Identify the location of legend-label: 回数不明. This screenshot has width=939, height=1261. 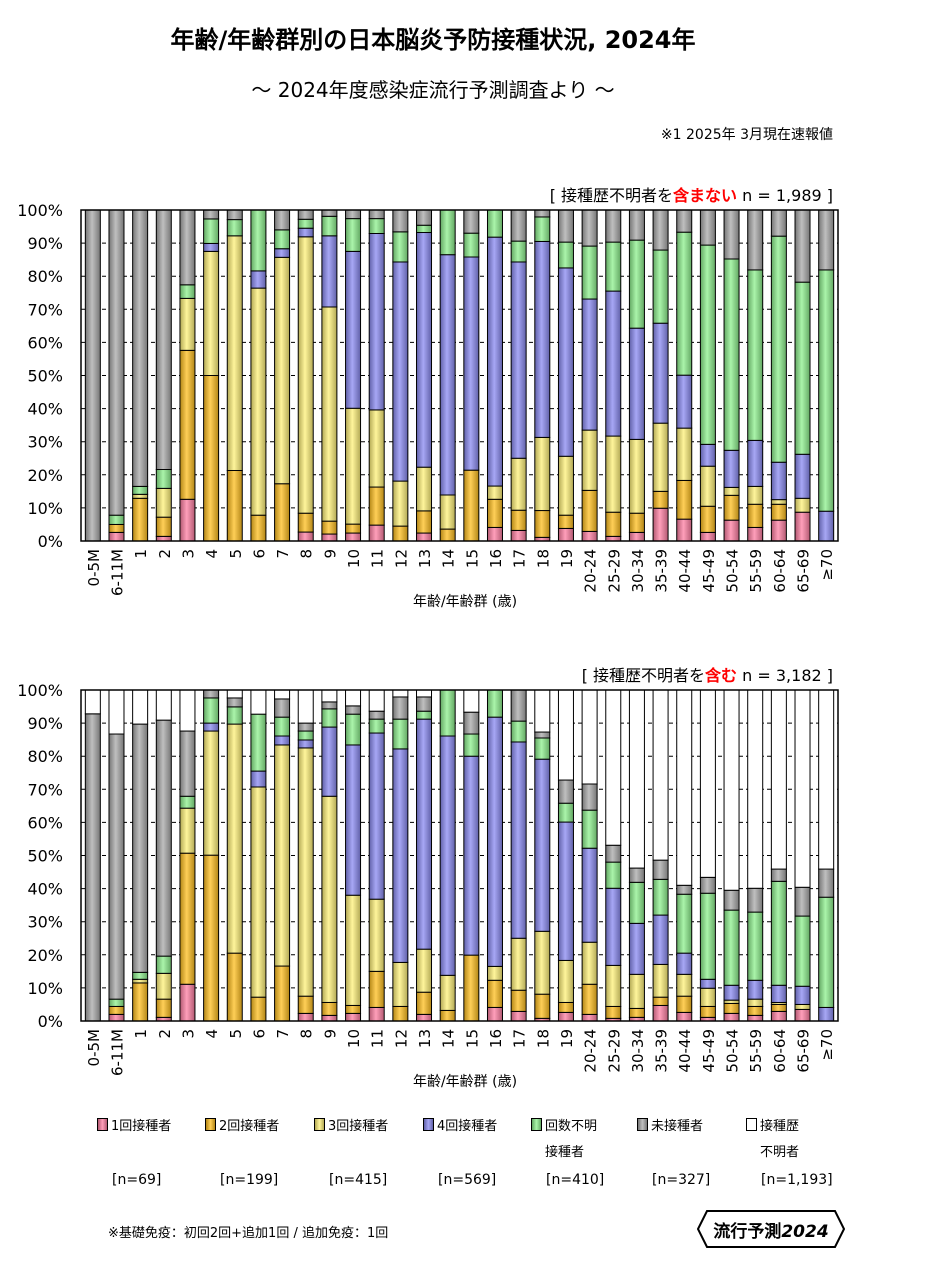
(571, 1126).